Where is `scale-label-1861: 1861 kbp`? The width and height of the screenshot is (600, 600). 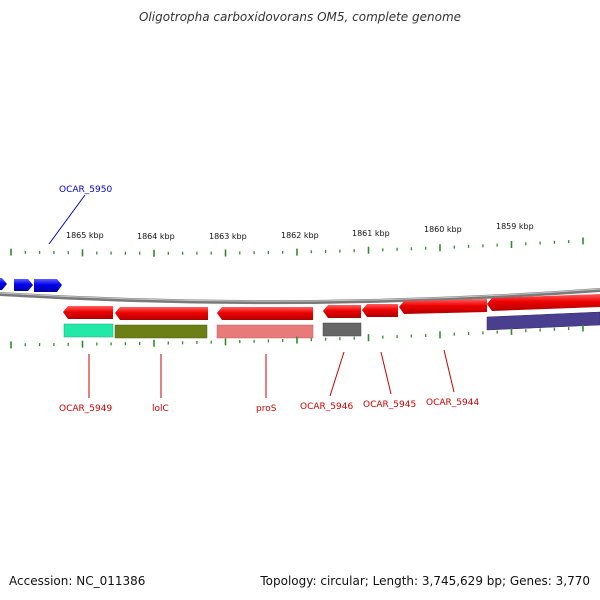 scale-label-1861: 1861 kbp is located at coordinates (371, 233).